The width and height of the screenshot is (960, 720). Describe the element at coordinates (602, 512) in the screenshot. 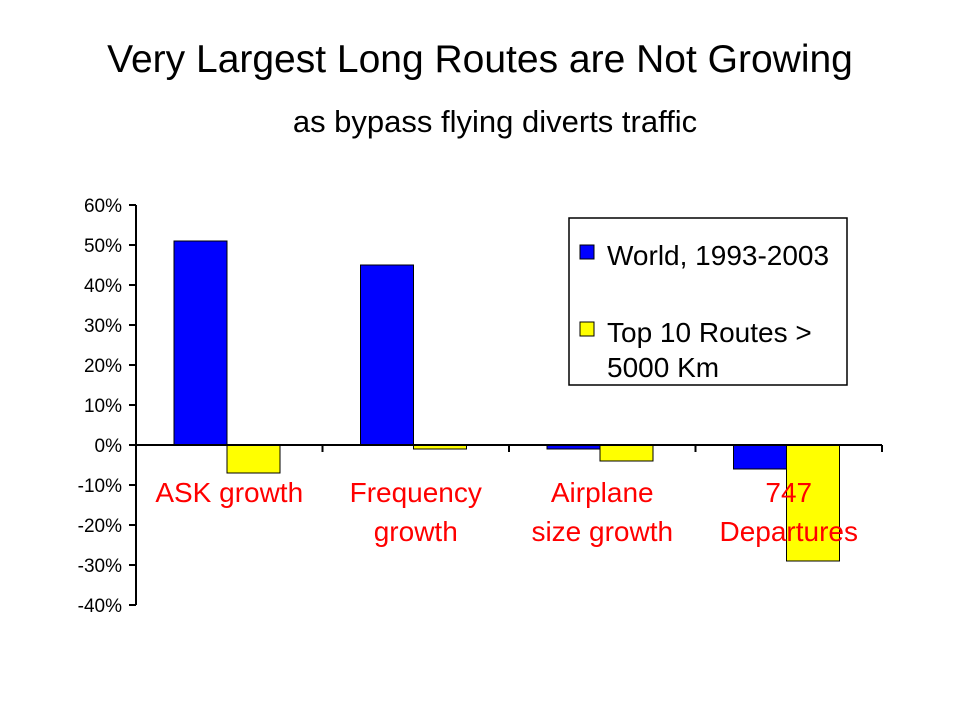

I see `category-label: Airplane size growth` at that location.